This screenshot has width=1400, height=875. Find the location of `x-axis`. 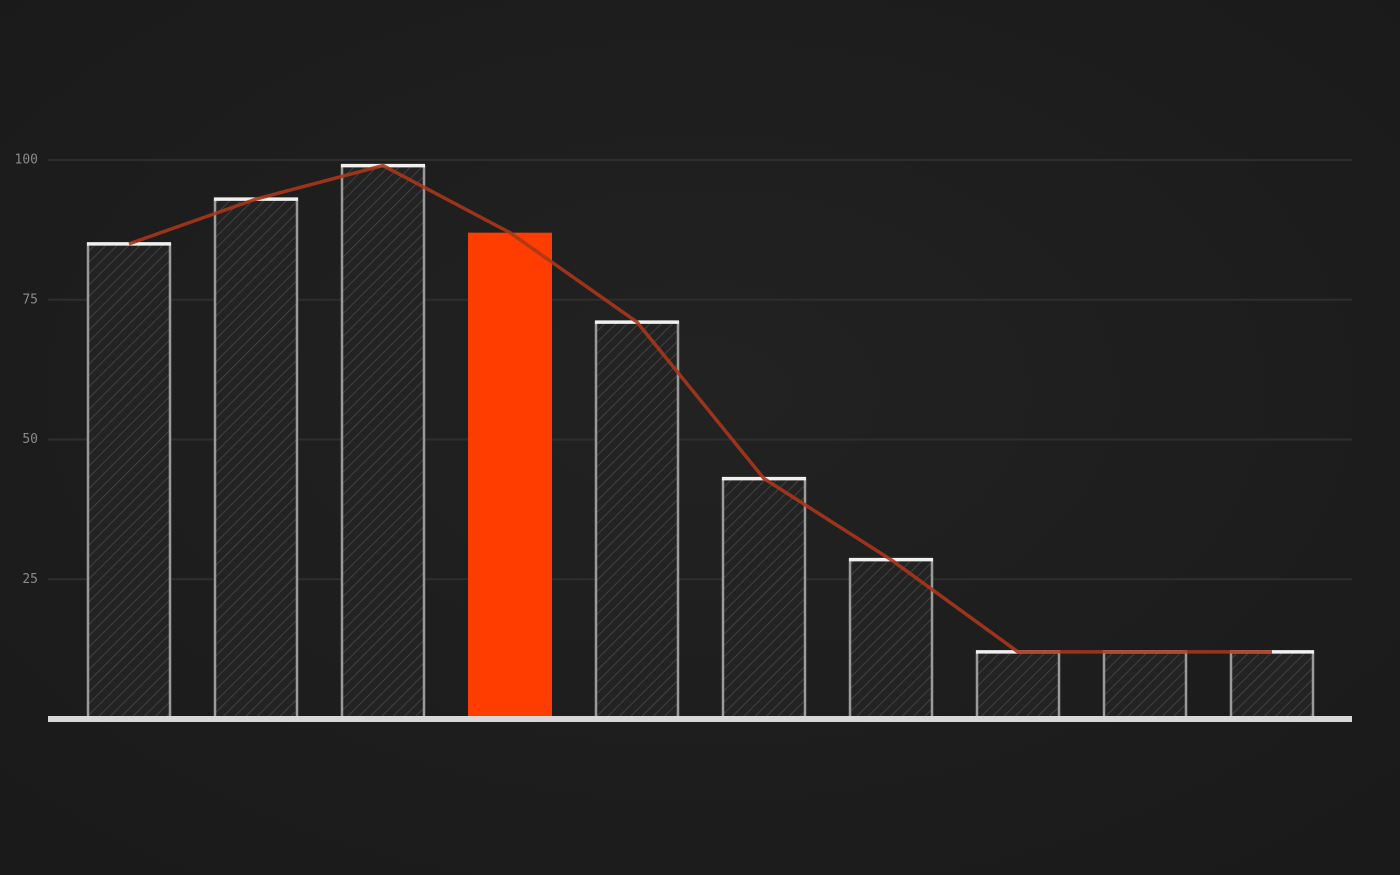

x-axis is located at coordinates (700, 719).